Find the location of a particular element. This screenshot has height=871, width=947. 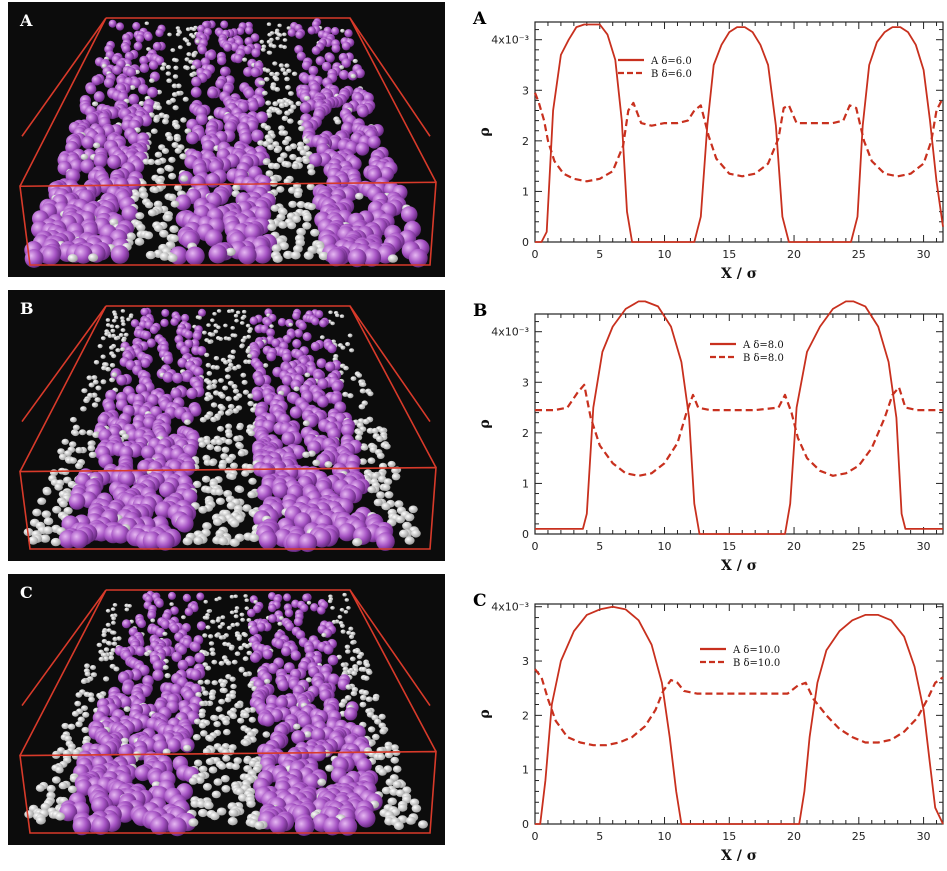

x-tick-label: 15 is located at coordinates (729, 836).